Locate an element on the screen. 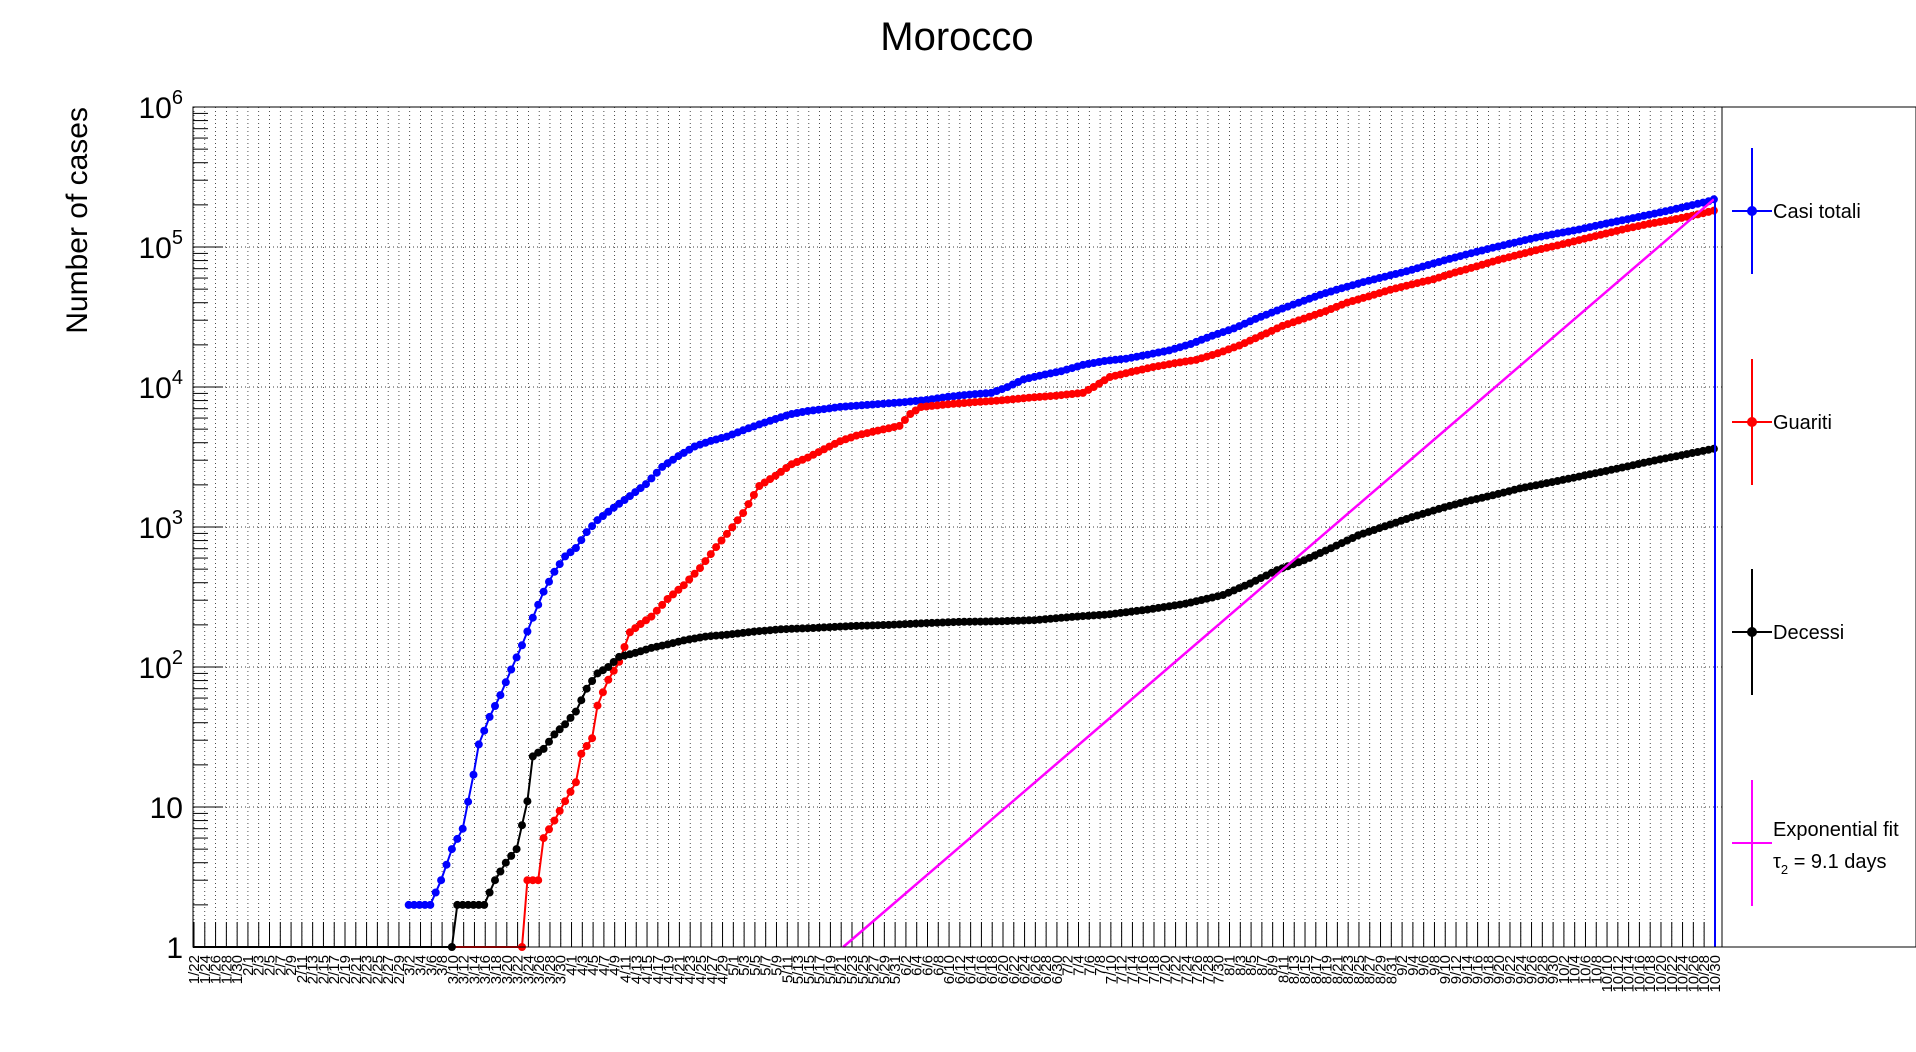  x-tick-label: 9/12 is located at coordinates (1456, 969).